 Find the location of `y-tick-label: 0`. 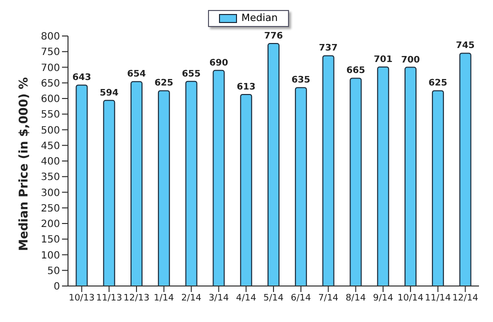

y-tick-label: 0 is located at coordinates (57, 287).